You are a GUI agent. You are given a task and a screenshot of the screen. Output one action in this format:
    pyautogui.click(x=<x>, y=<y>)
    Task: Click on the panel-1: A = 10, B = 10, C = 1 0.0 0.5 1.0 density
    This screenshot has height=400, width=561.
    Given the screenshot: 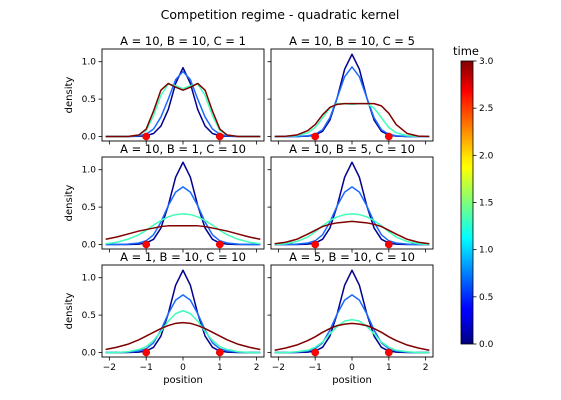 What is the action you would take?
    pyautogui.click(x=164, y=89)
    